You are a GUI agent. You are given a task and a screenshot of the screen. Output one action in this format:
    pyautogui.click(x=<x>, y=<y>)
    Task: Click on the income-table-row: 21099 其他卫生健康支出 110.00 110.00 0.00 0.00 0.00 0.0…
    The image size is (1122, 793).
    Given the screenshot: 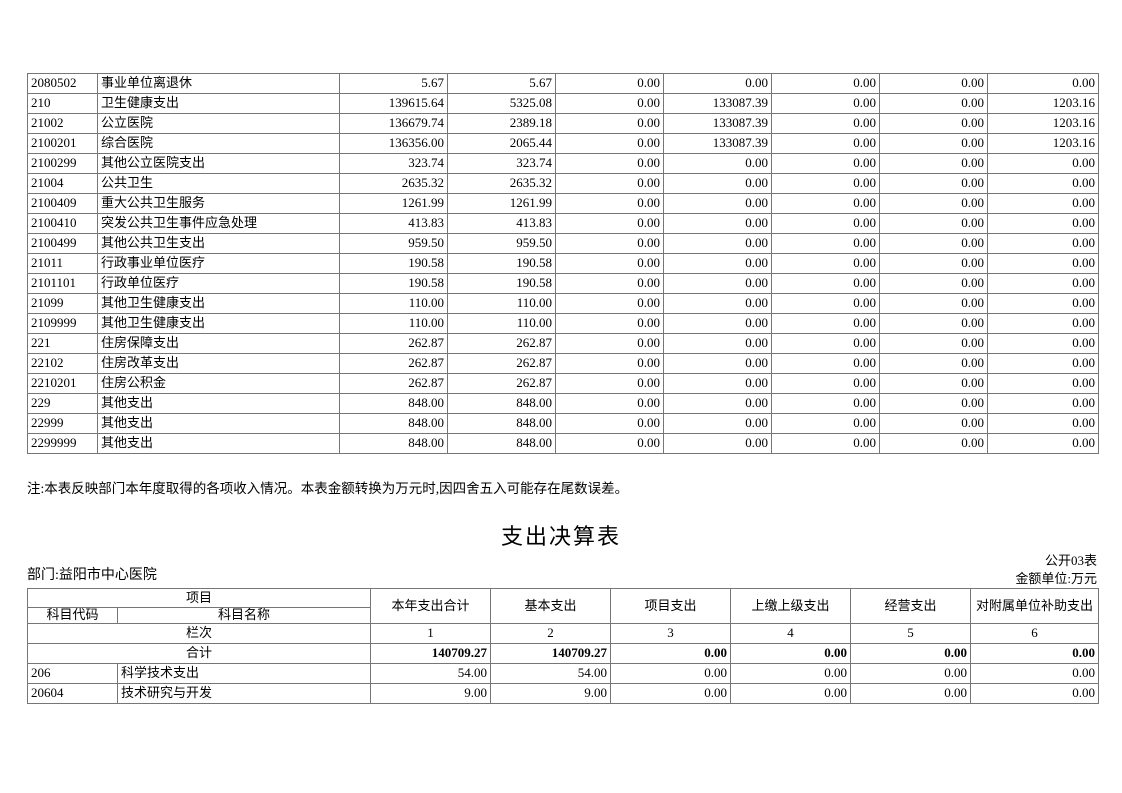 What is the action you would take?
    pyautogui.click(x=563, y=303)
    